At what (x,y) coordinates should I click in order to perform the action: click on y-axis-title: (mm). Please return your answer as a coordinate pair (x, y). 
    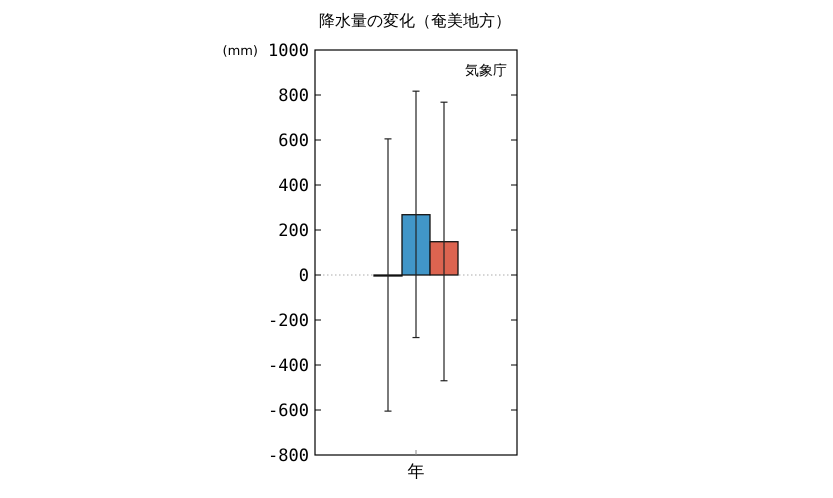
    Looking at the image, I should click on (240, 51).